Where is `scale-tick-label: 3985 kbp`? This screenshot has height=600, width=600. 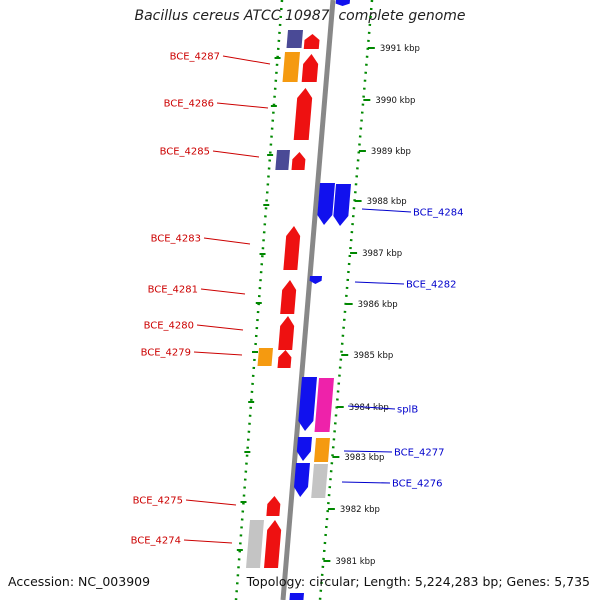
scale-tick-label: 3985 kbp is located at coordinates (373, 356).